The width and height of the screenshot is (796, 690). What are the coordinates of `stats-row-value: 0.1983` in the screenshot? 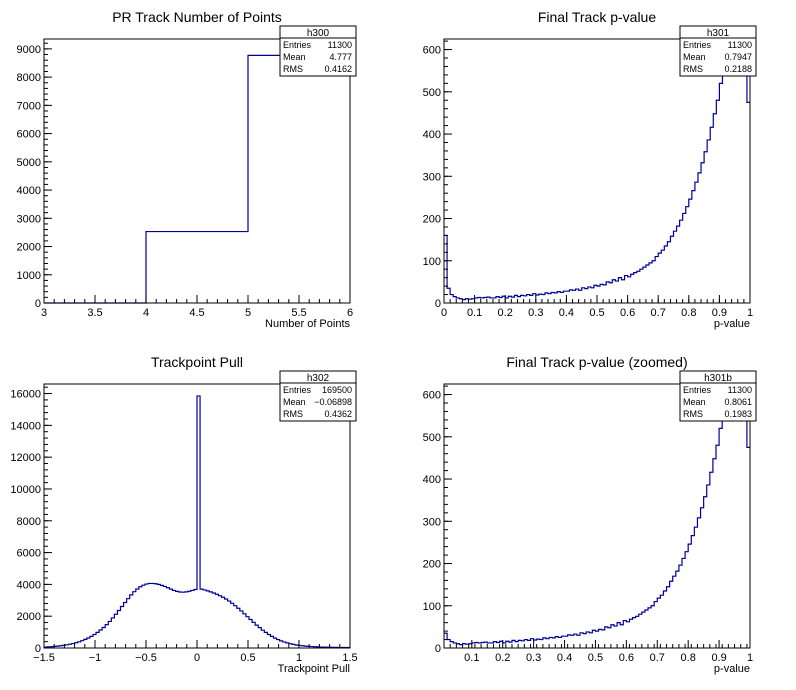 It's located at (738, 414).